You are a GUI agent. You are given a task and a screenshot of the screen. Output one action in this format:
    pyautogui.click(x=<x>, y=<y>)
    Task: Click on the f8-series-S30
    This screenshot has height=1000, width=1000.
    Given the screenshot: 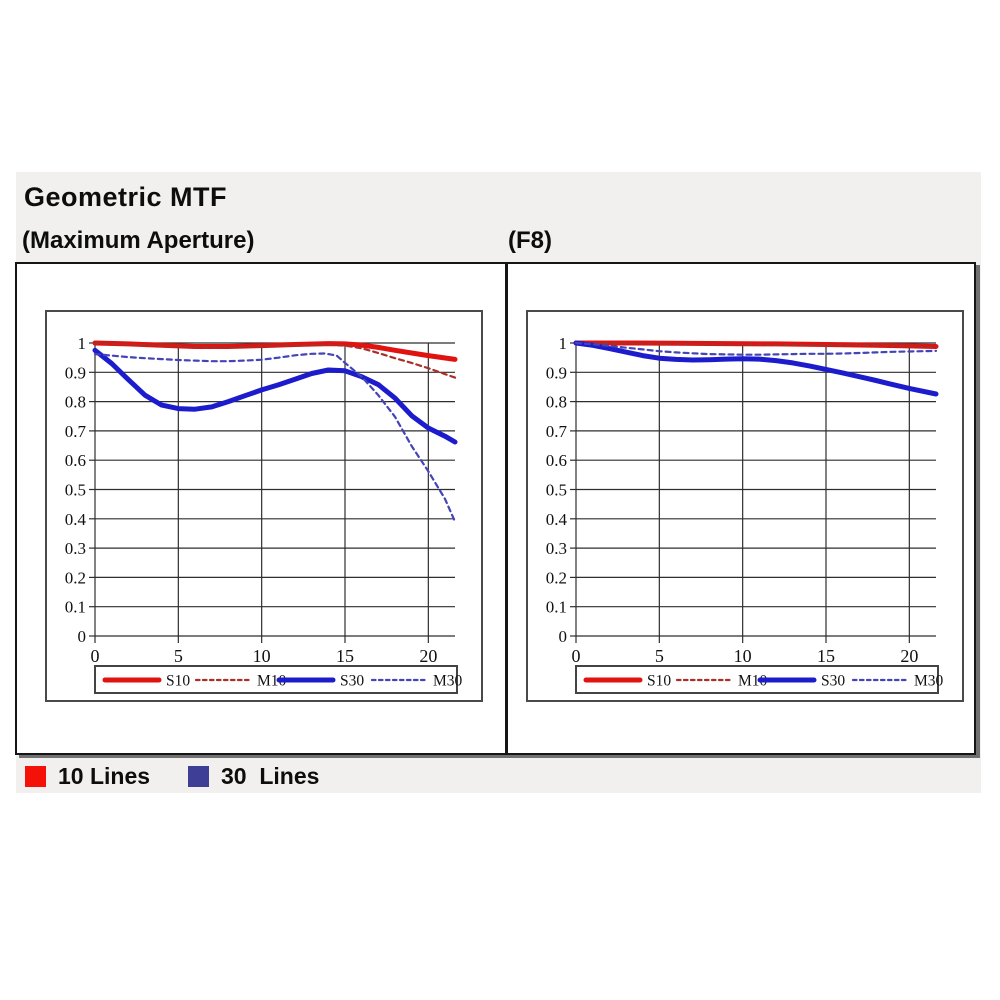 What is the action you would take?
    pyautogui.click(x=756, y=368)
    